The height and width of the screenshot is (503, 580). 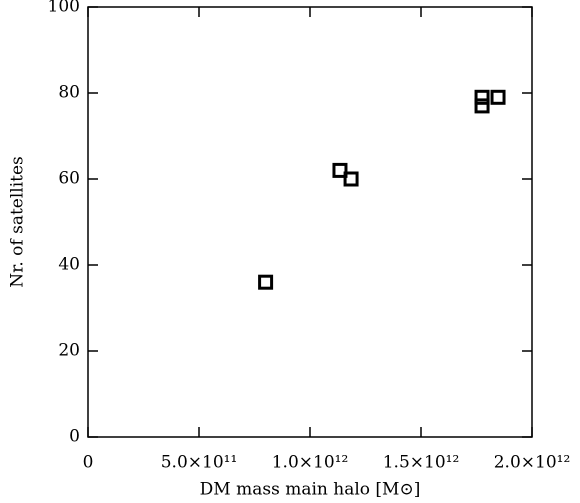 What do you see at coordinates (199, 463) in the screenshot?
I see `x-tick-label: 5.0×10¹¹` at bounding box center [199, 463].